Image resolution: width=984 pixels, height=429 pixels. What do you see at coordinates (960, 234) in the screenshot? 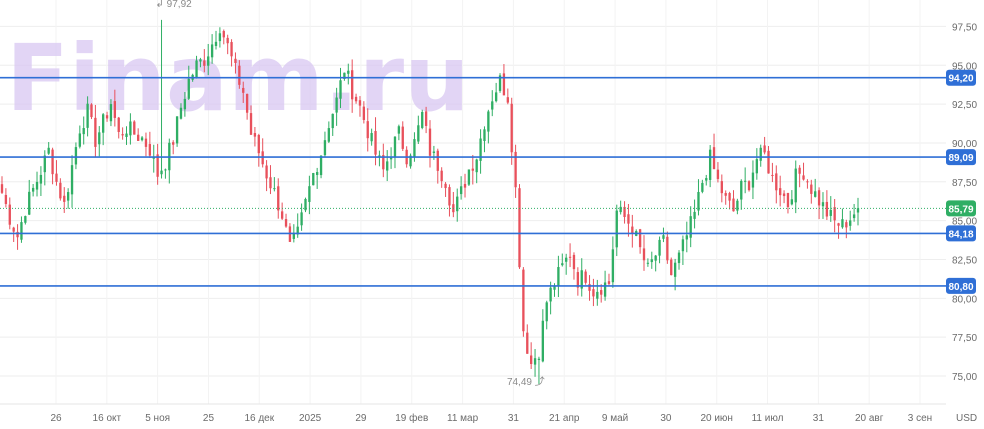
I see `level-badge-label: 84,18` at bounding box center [960, 234].